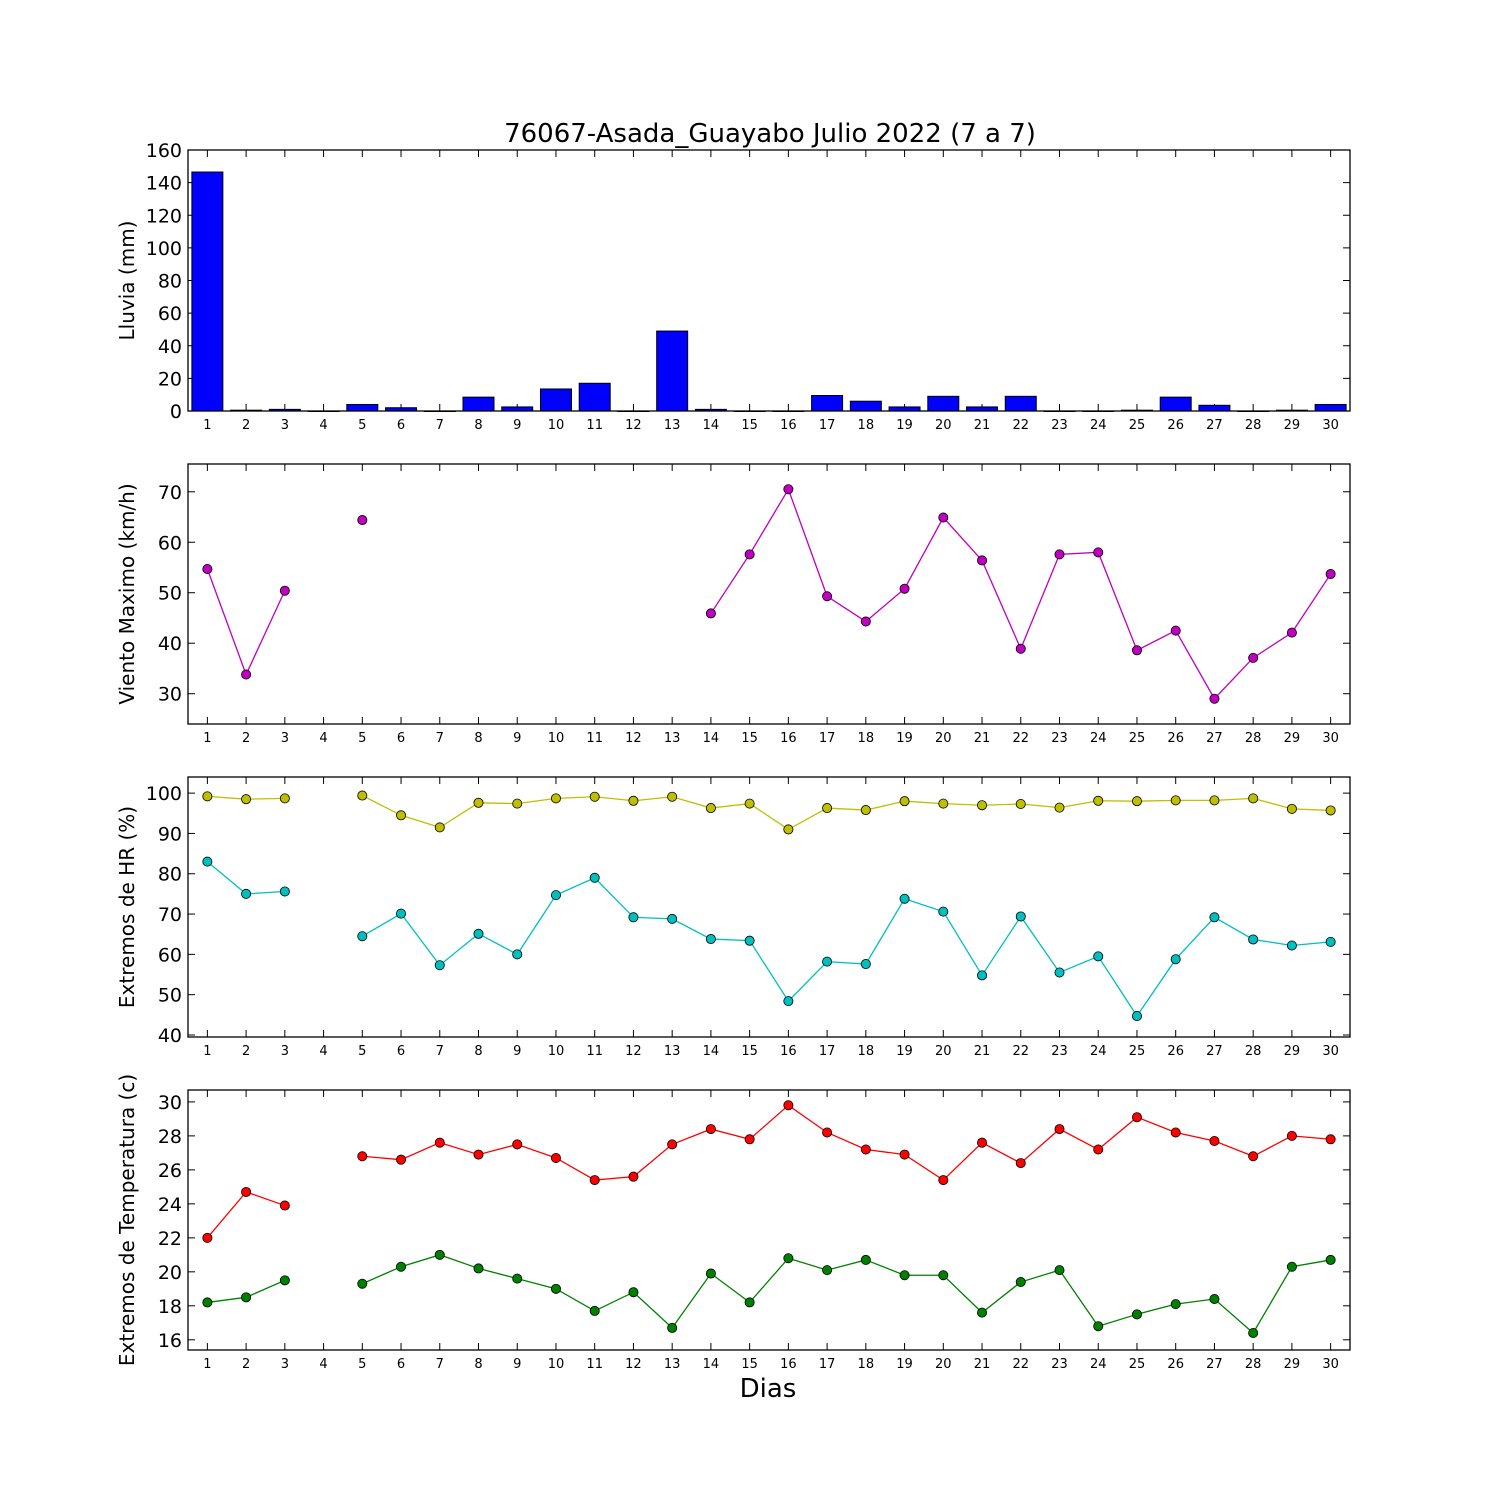 Image resolution: width=1500 pixels, height=1500 pixels. Describe the element at coordinates (904, 1364) in the screenshot. I see `x-tick-label: 19` at that location.